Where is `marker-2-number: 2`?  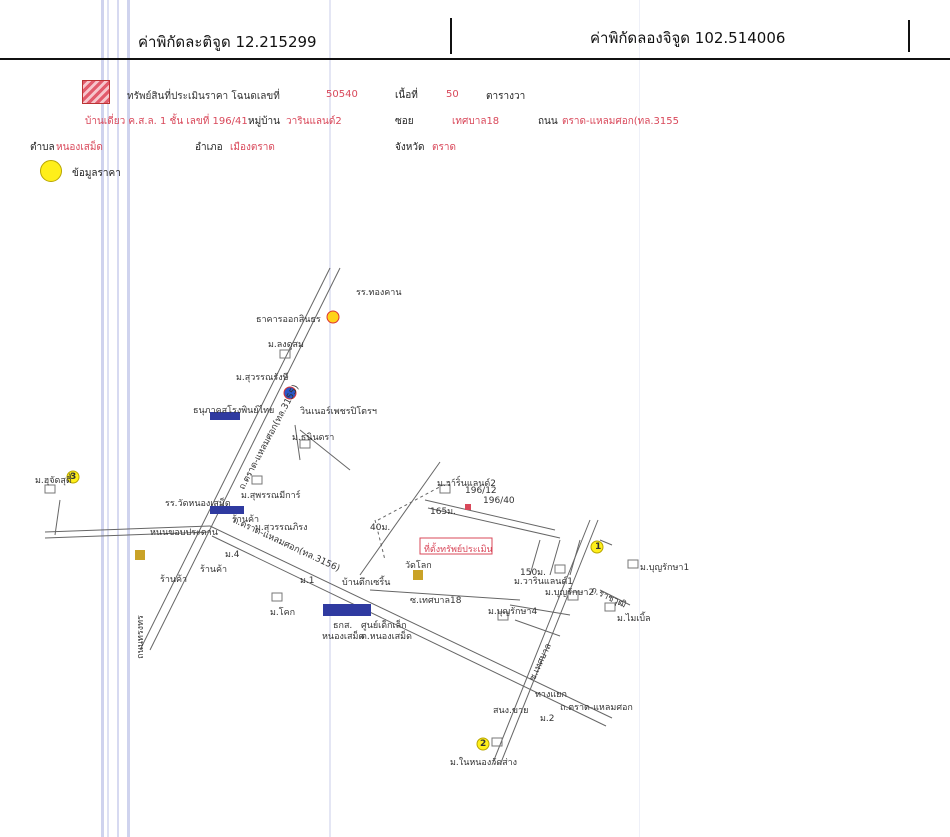 marker-2-number: 2 is located at coordinates (483, 744).